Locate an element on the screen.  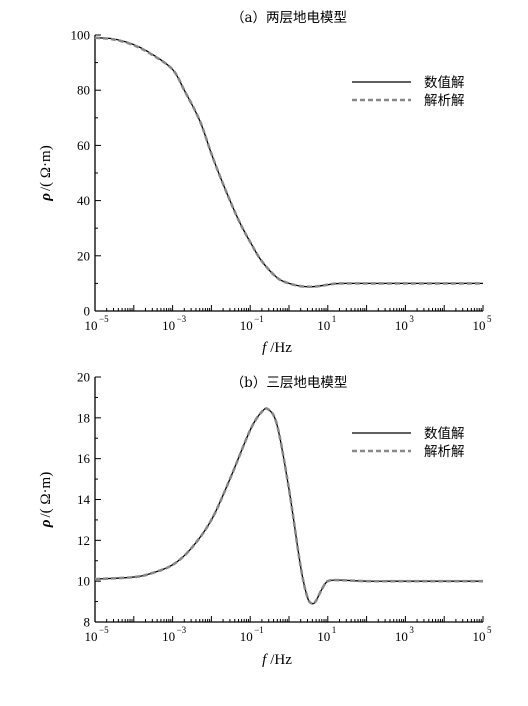
y-tick-label: 80 is located at coordinates (83, 90).